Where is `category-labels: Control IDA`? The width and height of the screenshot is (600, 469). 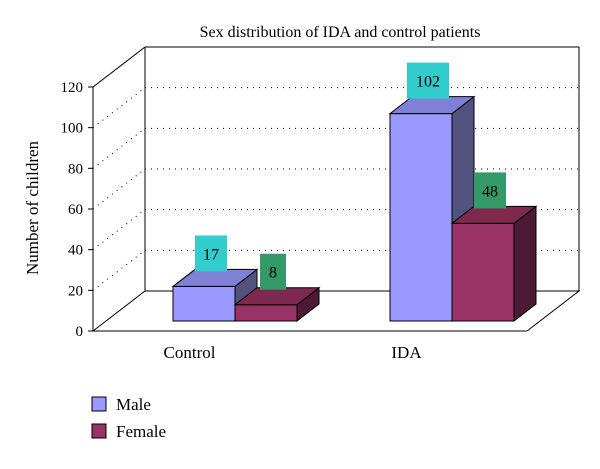 category-labels: Control IDA is located at coordinates (293, 352).